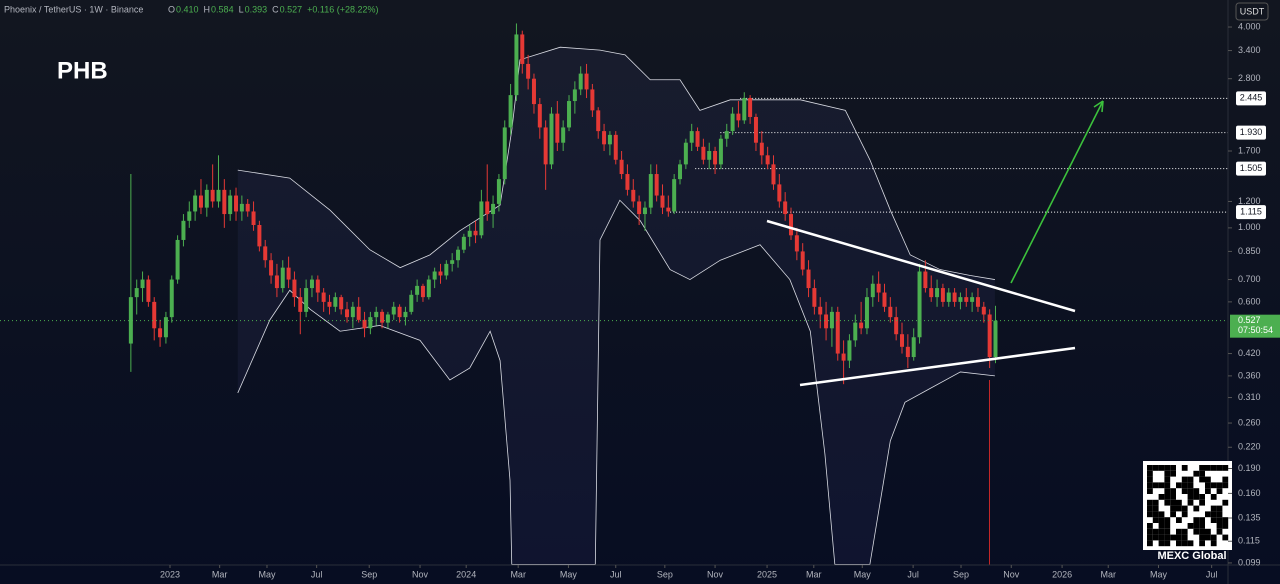  What do you see at coordinates (1251, 168) in the screenshot?
I see `level-label: 1.505` at bounding box center [1251, 168].